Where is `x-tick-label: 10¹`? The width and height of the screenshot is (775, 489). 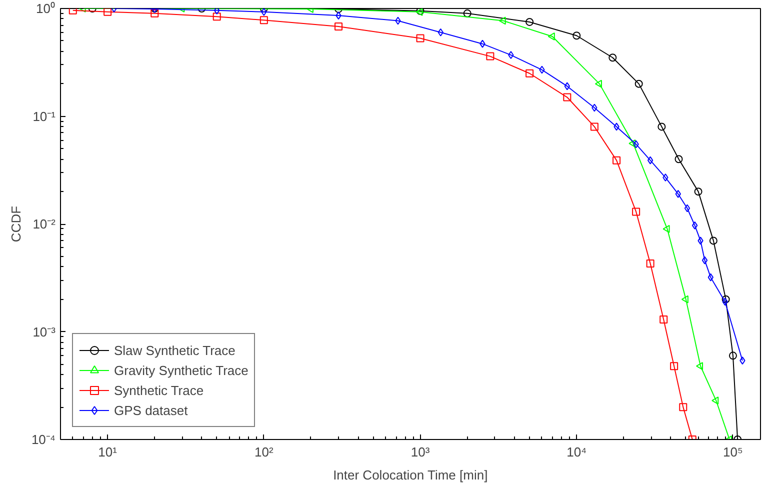 x-tick-label: 10¹ is located at coordinates (108, 452).